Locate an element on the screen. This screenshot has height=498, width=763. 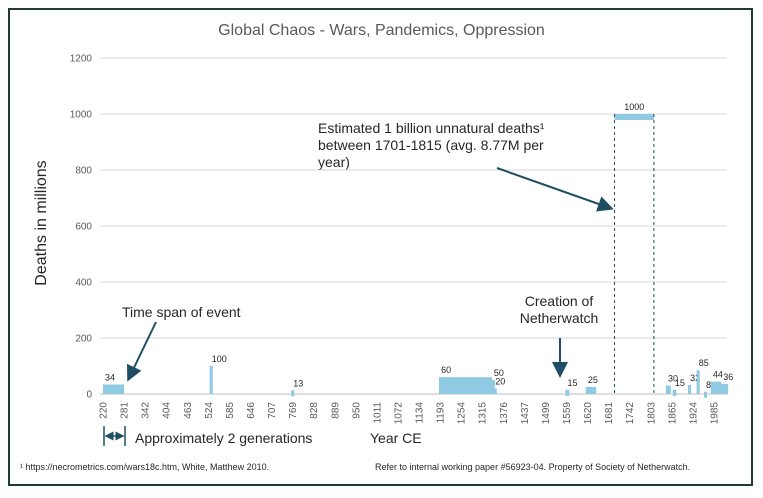
data-label: 85 is located at coordinates (704, 363).